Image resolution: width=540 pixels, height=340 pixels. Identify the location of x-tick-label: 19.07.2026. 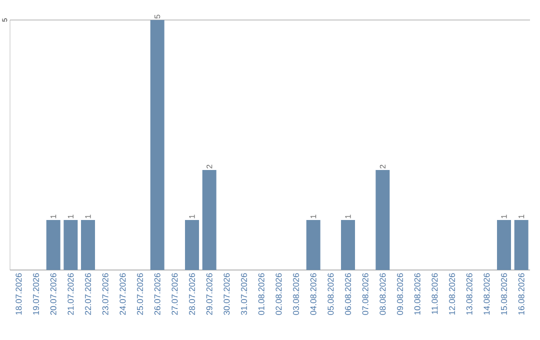
(36, 294).